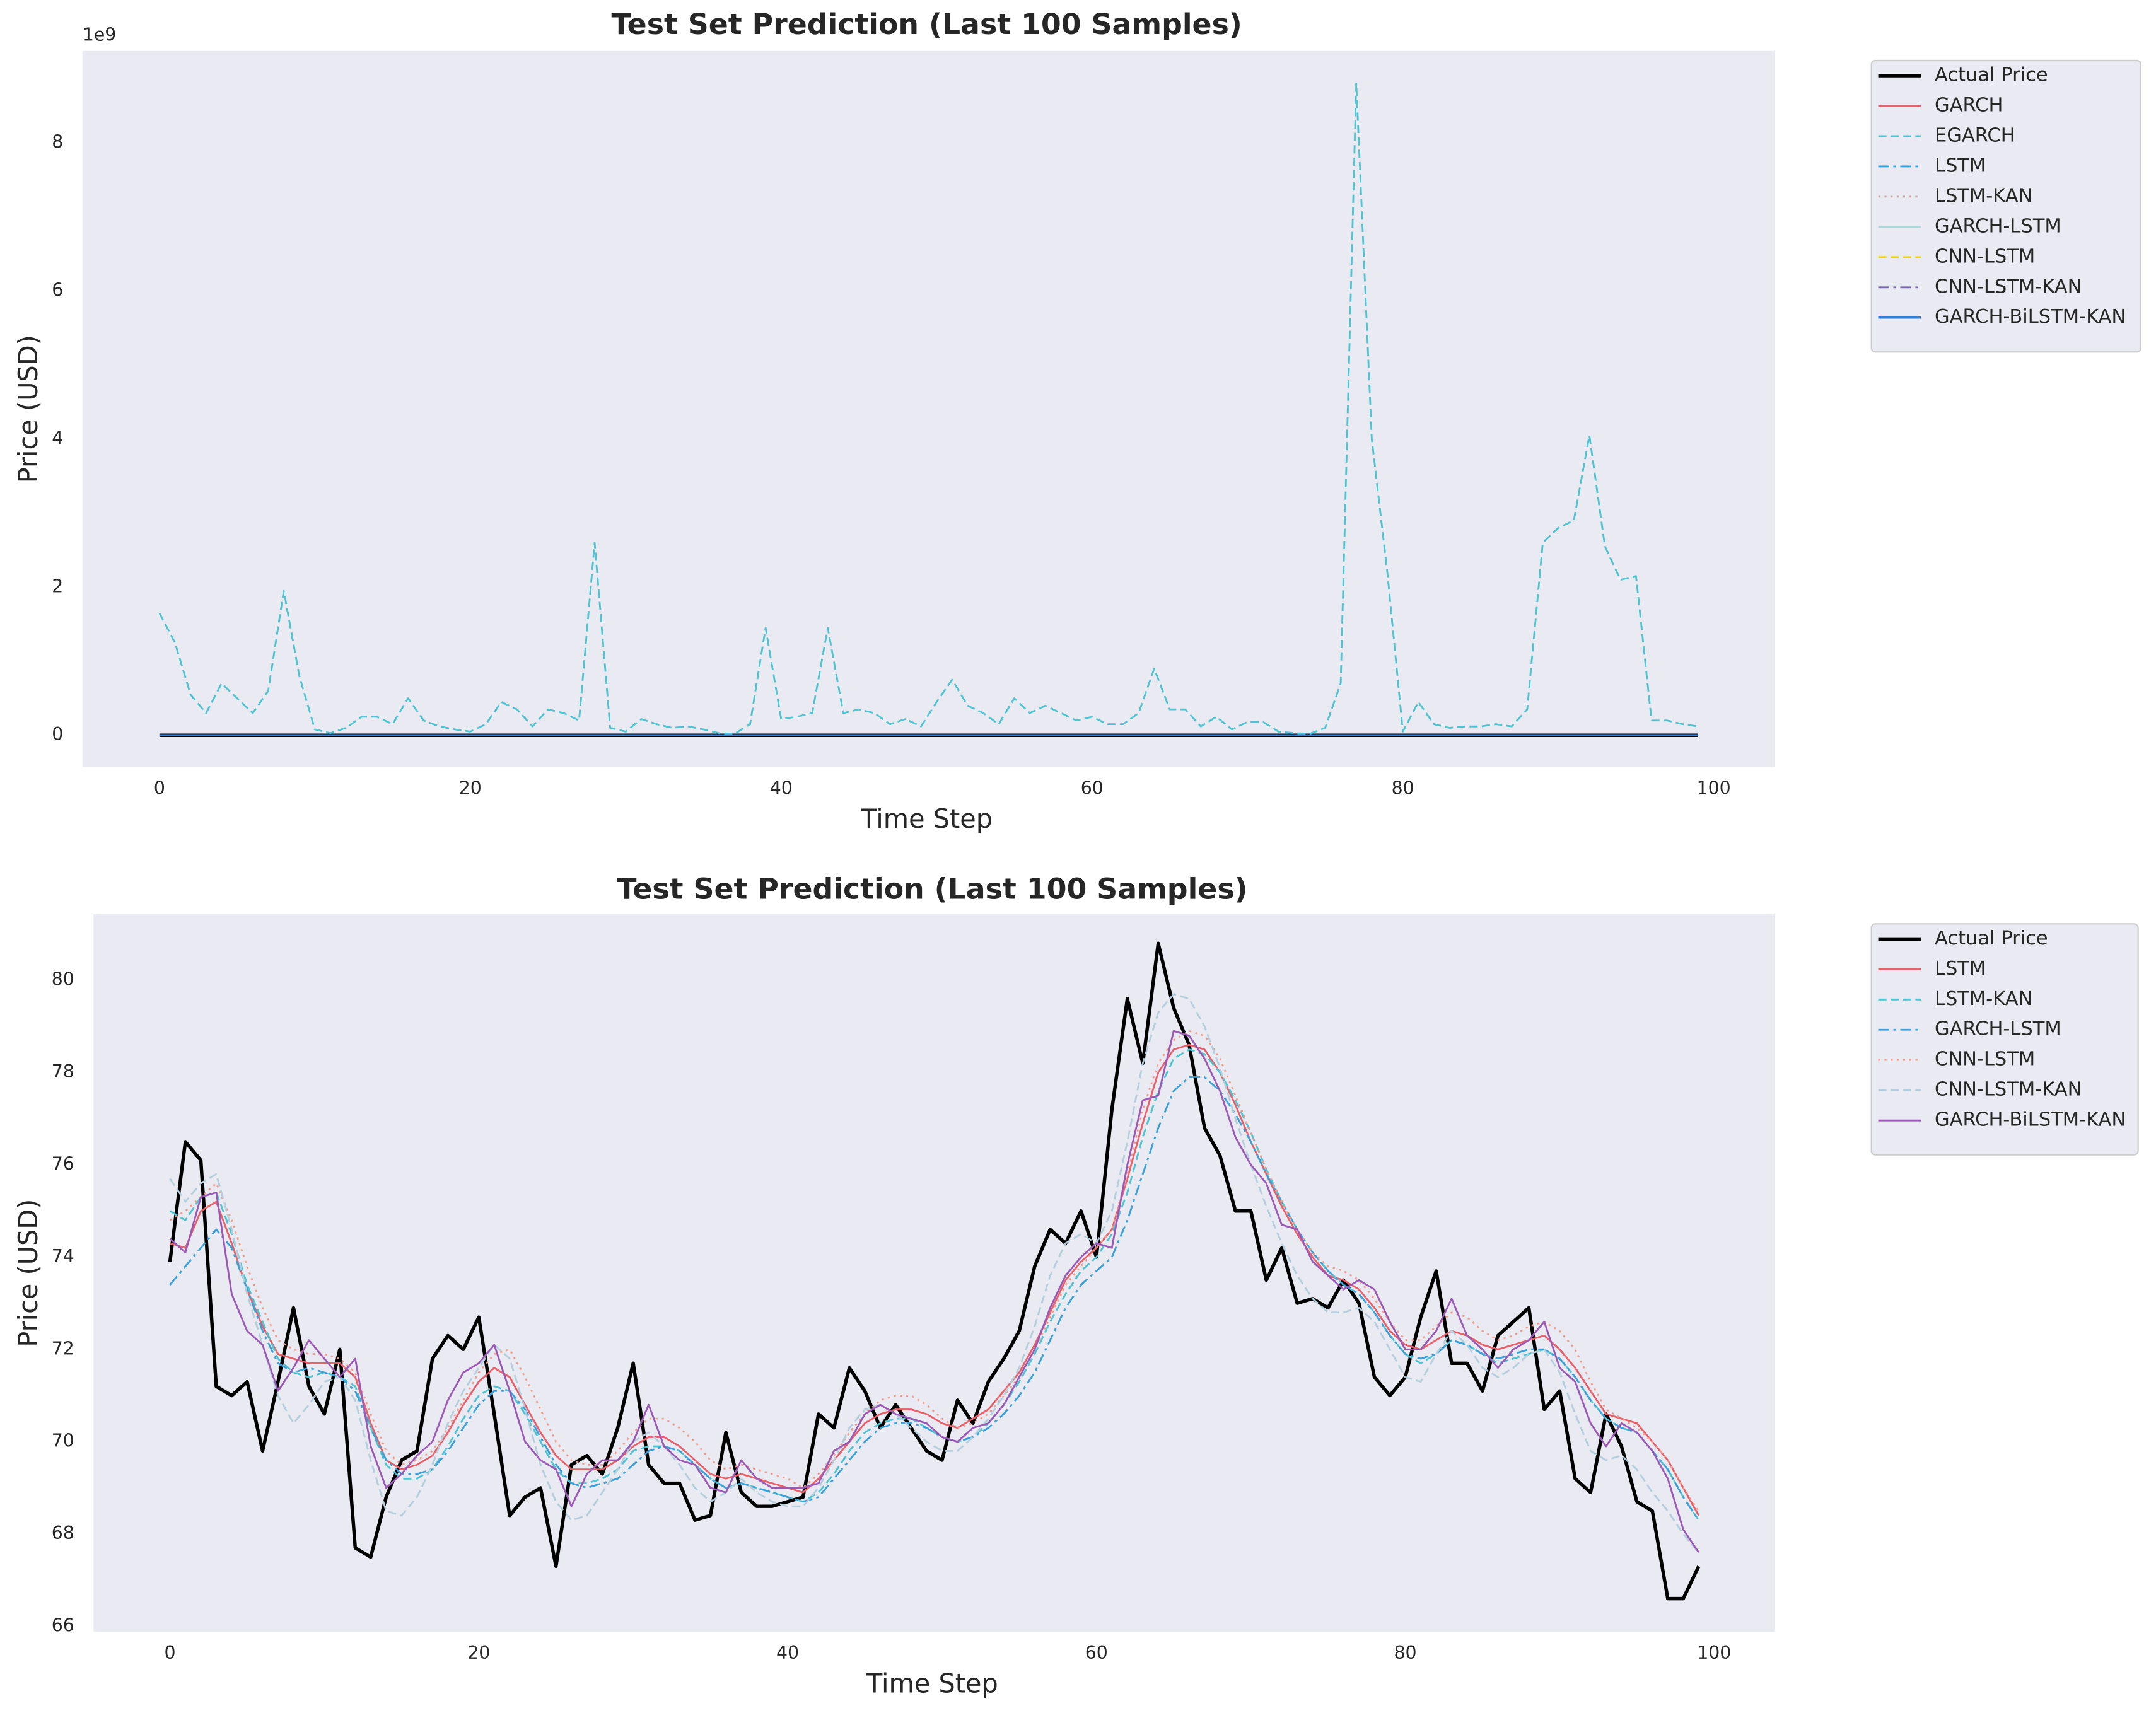 Image resolution: width=2156 pixels, height=1713 pixels. Describe the element at coordinates (58, 437) in the screenshot. I see `y-tick-label: 4` at that location.